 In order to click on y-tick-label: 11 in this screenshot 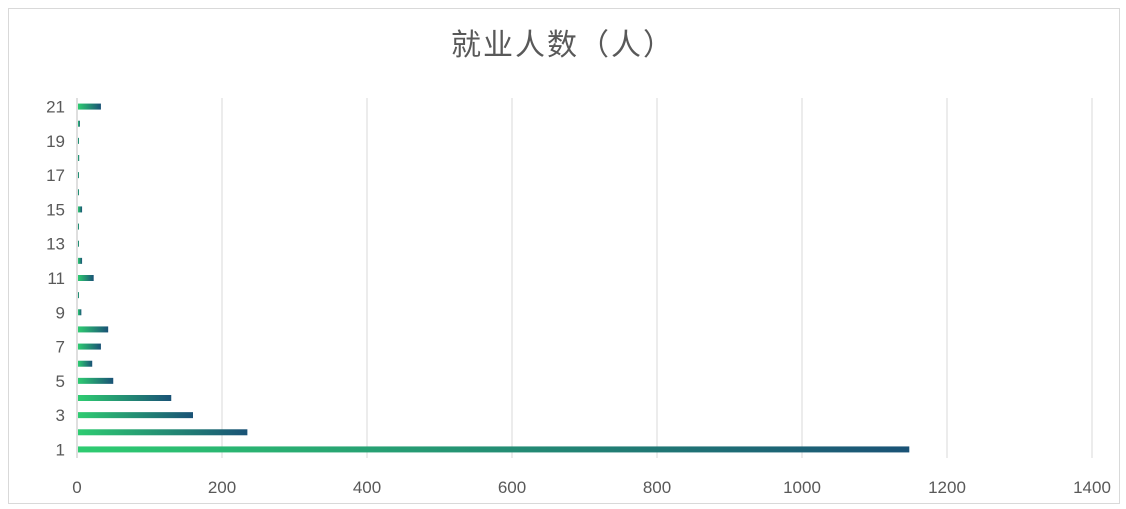, I will do `click(56, 278)`.